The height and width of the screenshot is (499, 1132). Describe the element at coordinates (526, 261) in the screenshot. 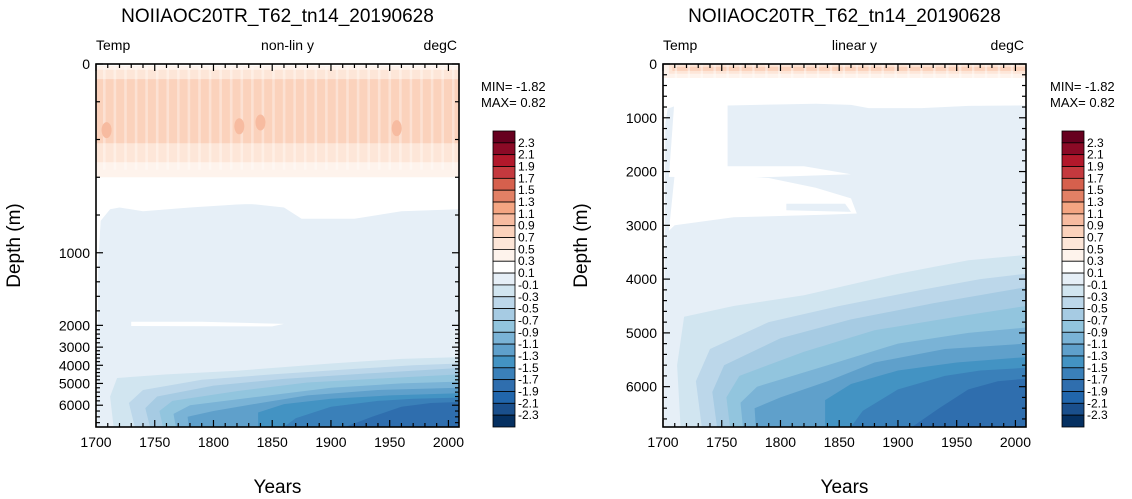

I see `colorbar-label: 0.3` at that location.